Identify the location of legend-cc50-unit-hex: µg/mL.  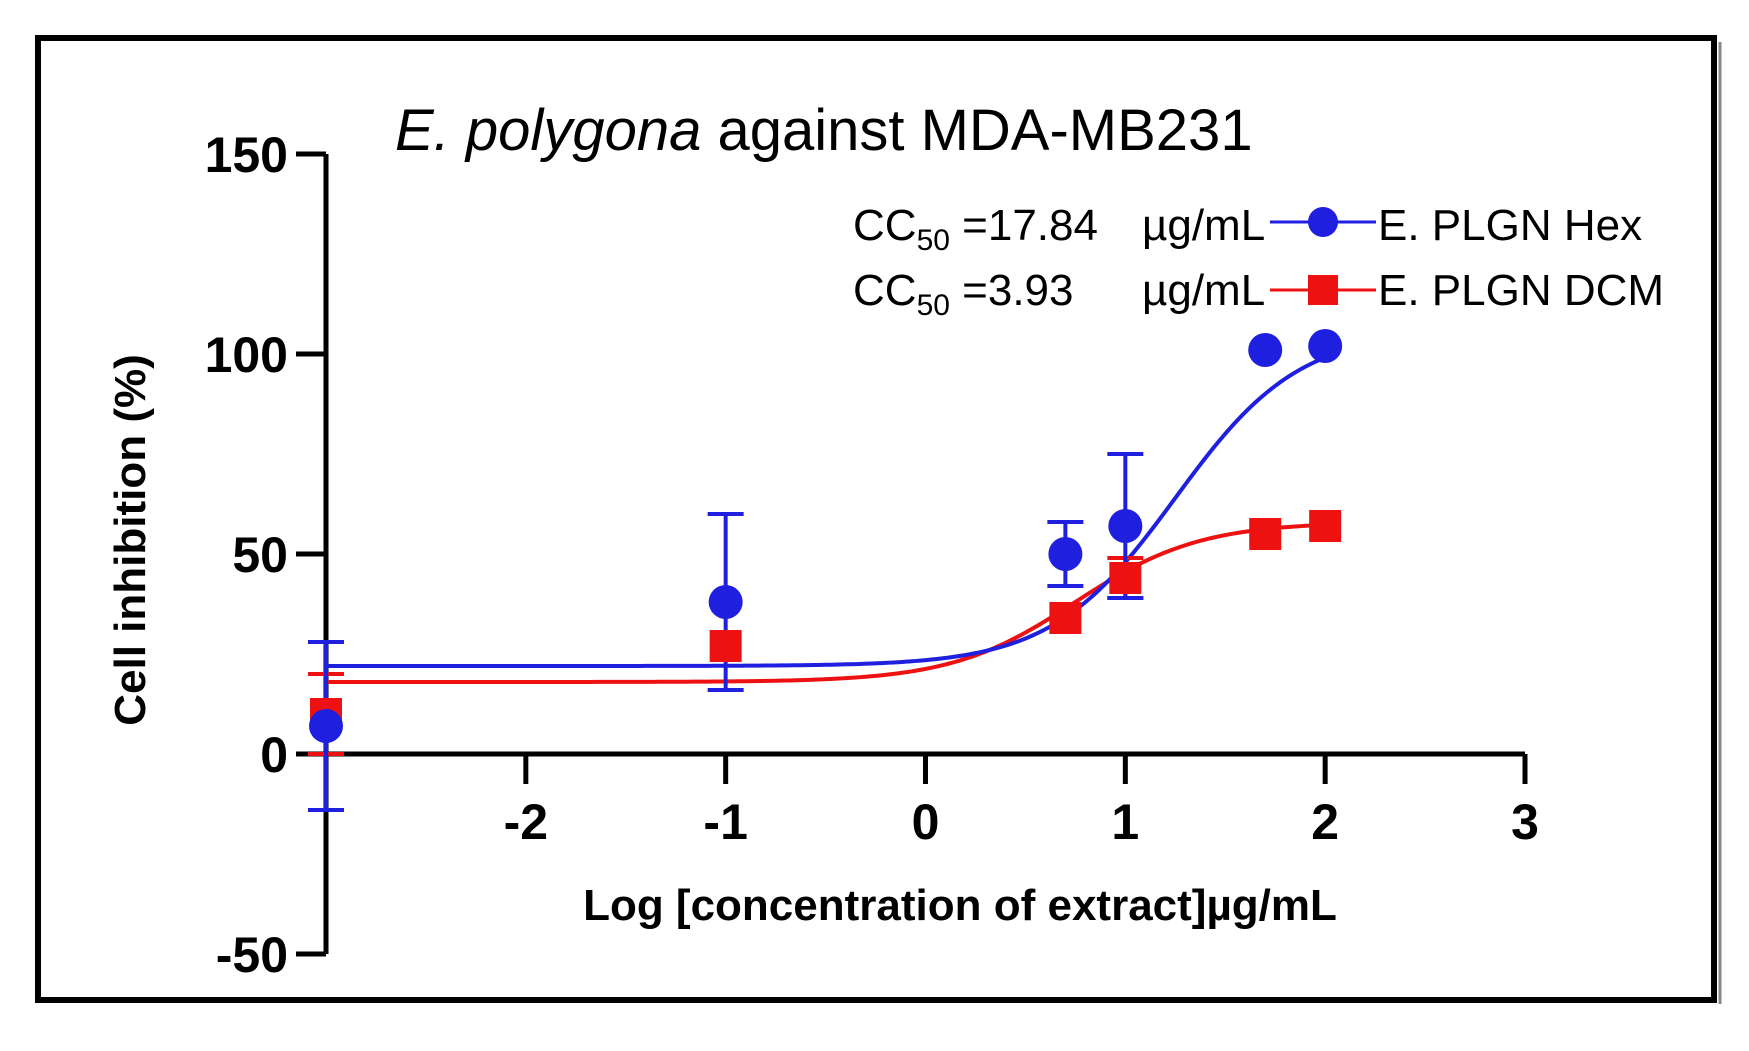
(1203, 225).